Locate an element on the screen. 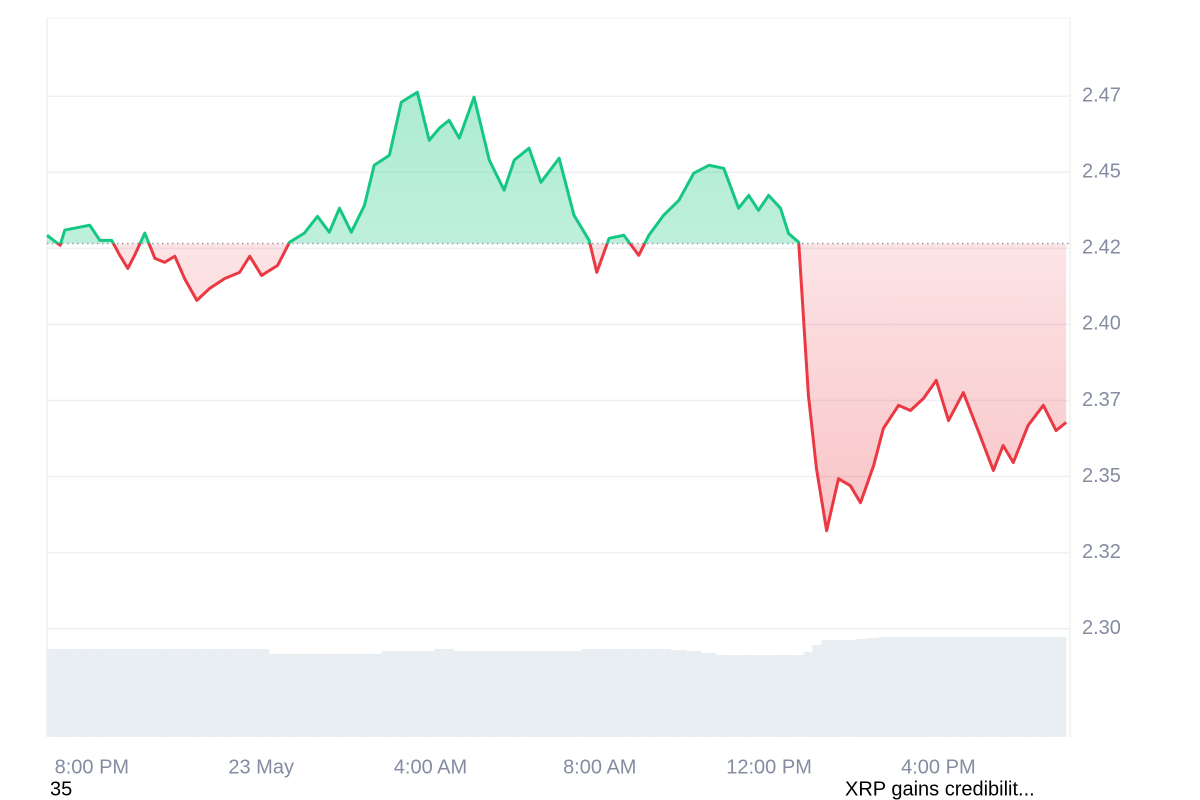 Image resolution: width=1200 pixels, height=800 pixels. x-tick-label: 8:00 AM is located at coordinates (599, 767).